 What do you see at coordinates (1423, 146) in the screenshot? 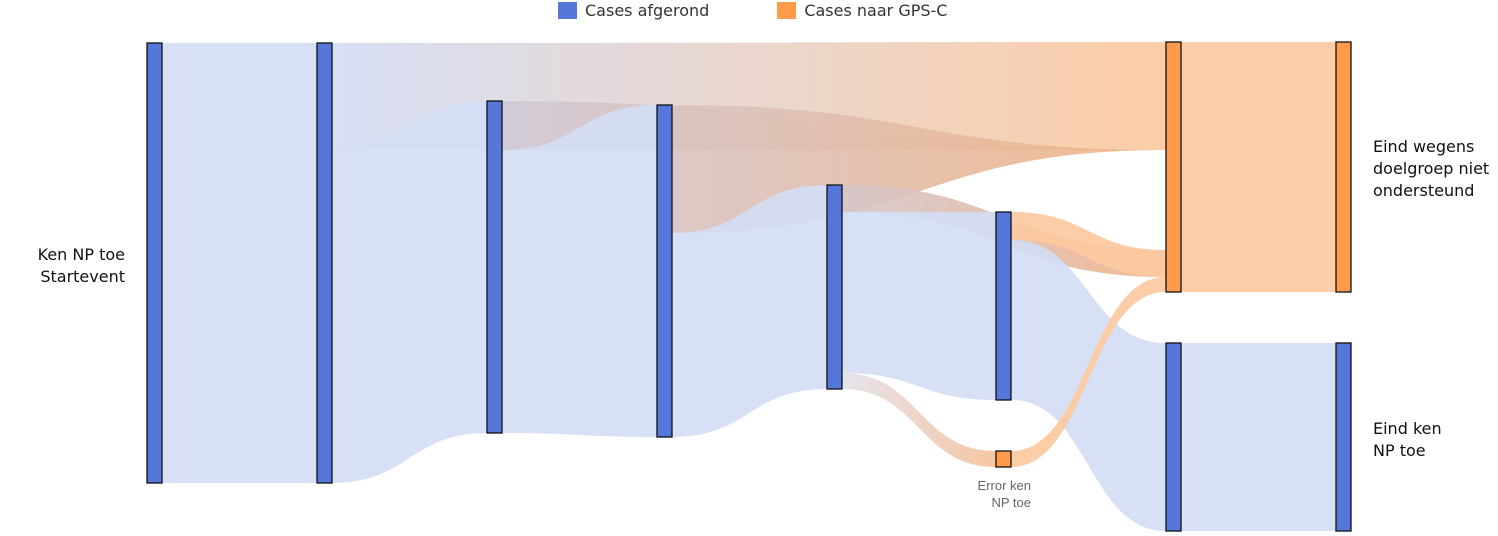
I see `node-label-line: Eind wegens` at bounding box center [1423, 146].